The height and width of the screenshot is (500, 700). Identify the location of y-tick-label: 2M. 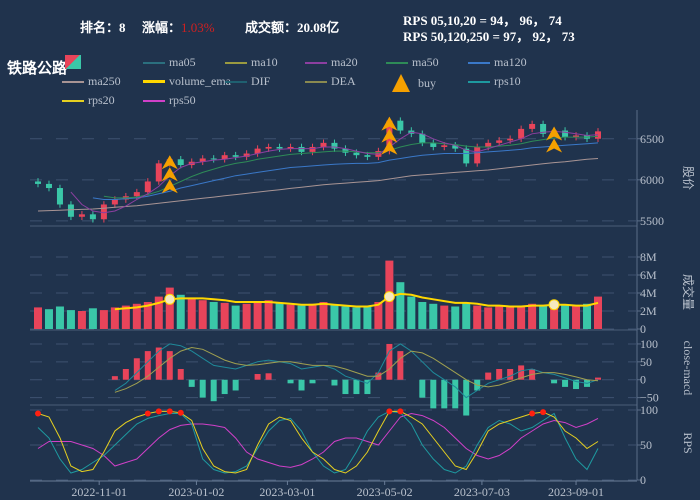
(648, 311).